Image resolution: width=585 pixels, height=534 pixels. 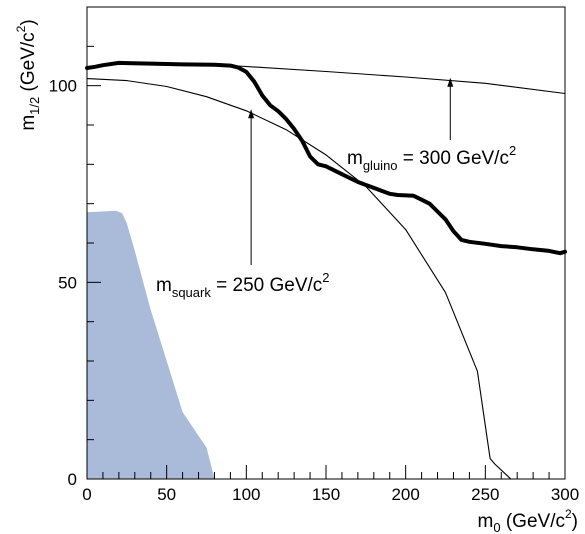 I want to click on excluded-region, so click(x=151, y=344).